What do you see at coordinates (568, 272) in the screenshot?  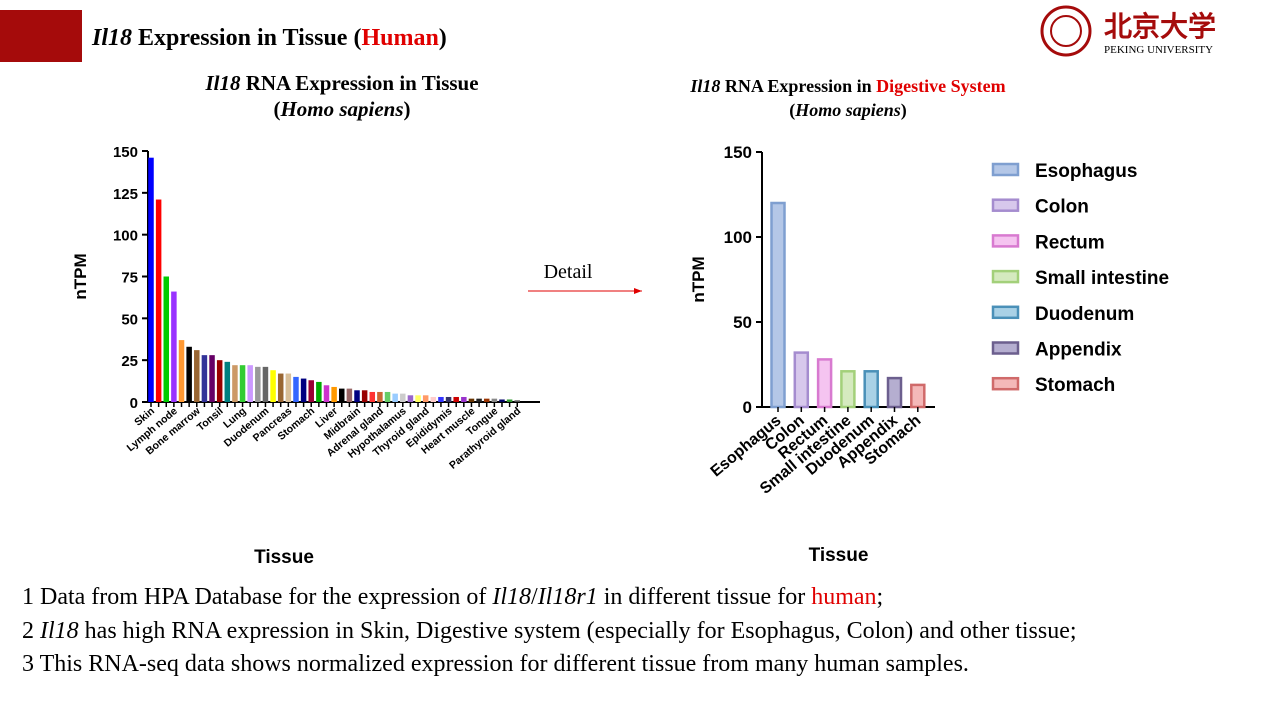 I see `arrow-label: Detail` at bounding box center [568, 272].